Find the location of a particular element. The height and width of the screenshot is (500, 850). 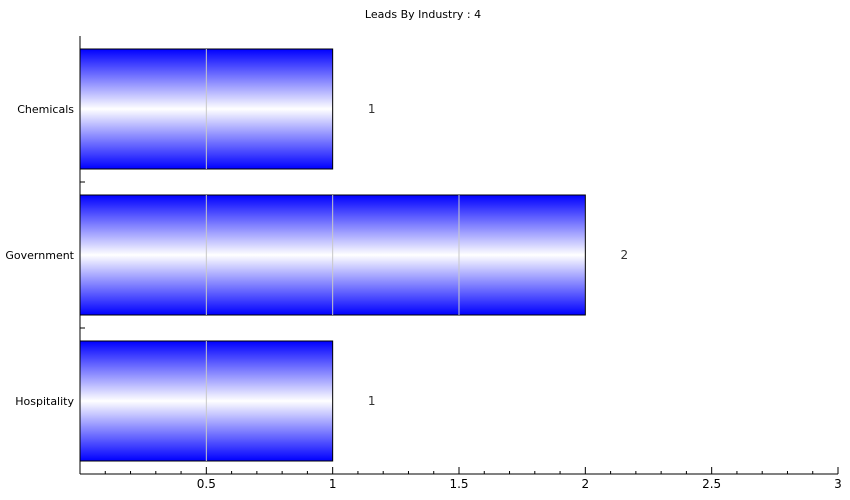

data-label: 2 is located at coordinates (625, 255).